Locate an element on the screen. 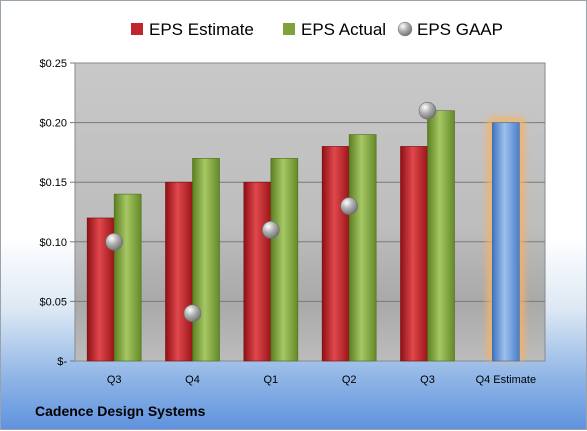  company-name: Cadence Design Systems is located at coordinates (120, 411).